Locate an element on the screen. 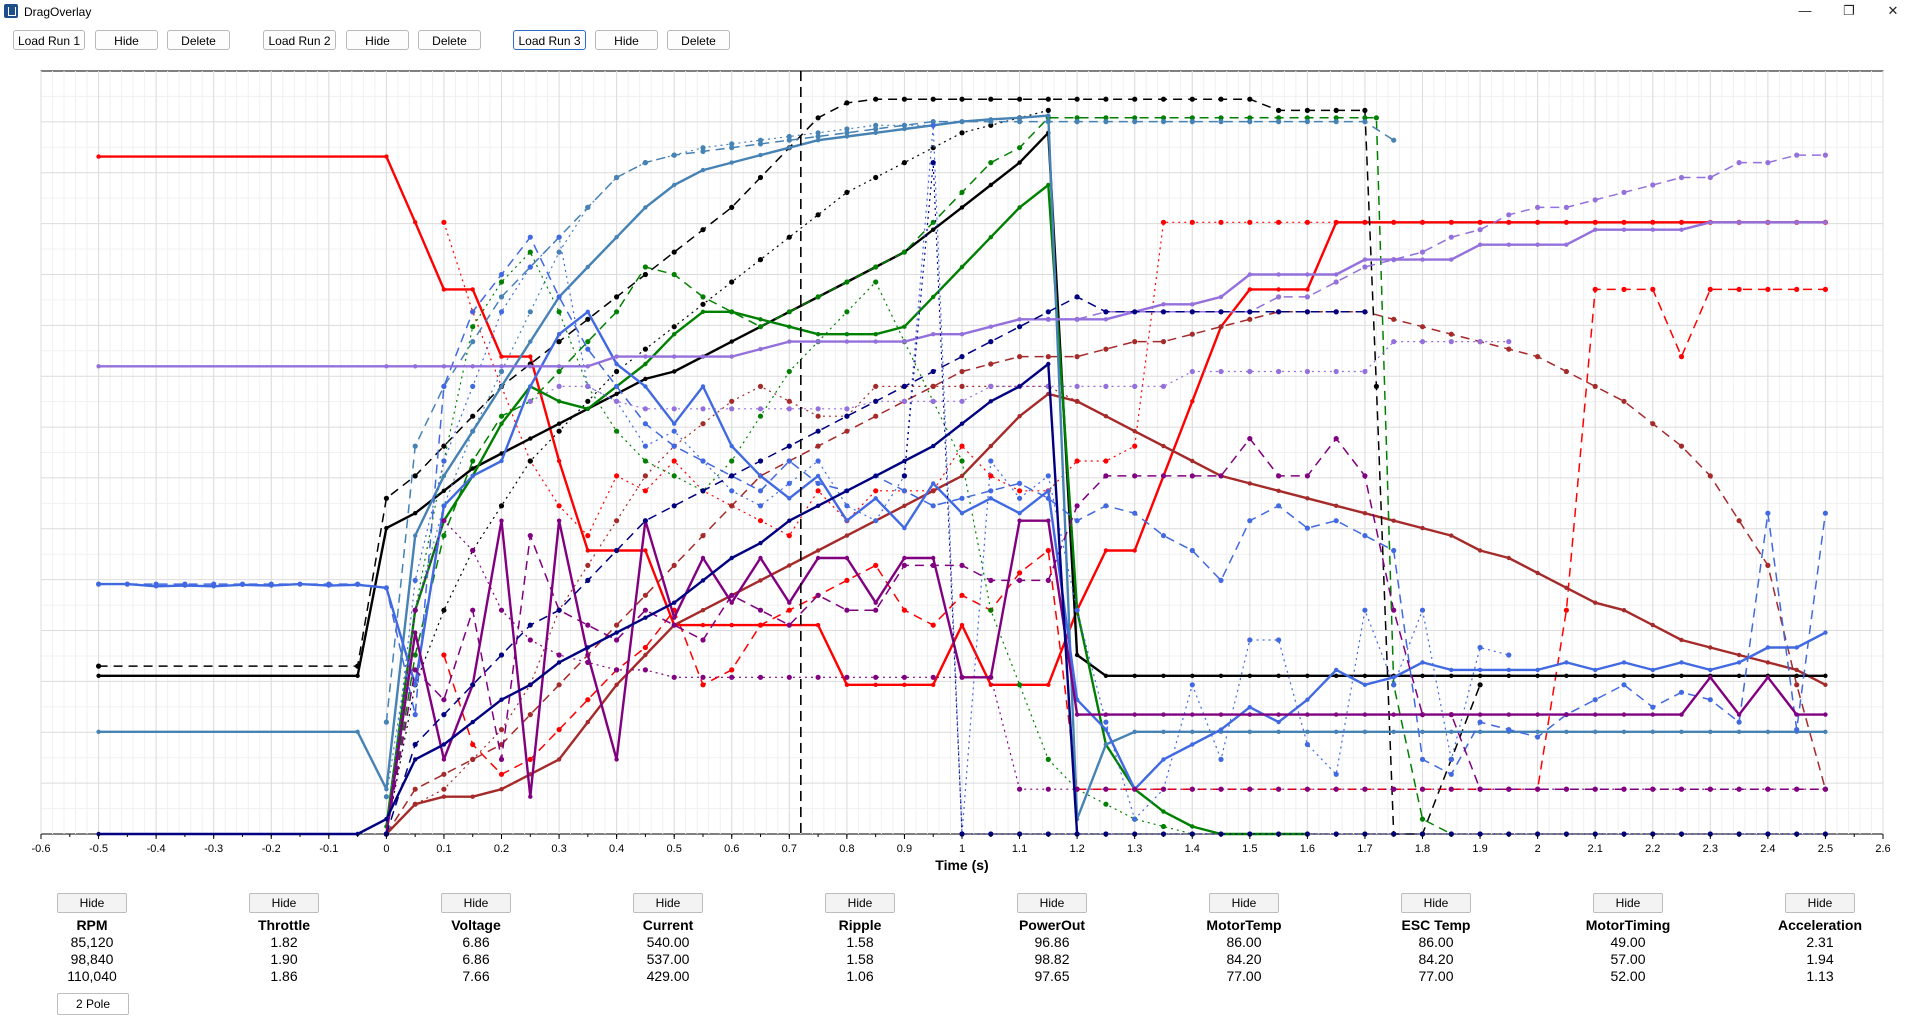 Image resolution: width=1916 pixels, height=1027 pixels. pole-button: 2 Pole is located at coordinates (93, 1004).